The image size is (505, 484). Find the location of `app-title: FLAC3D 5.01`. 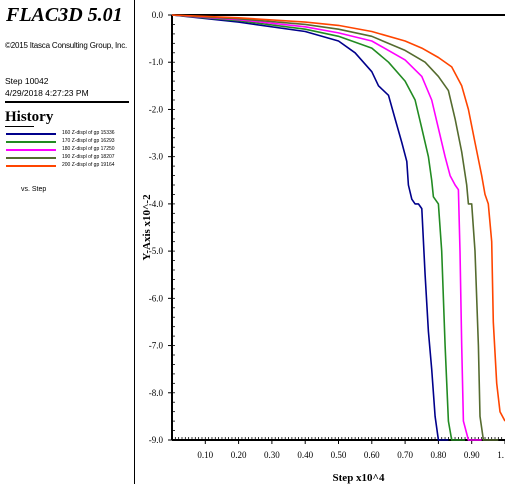

app-title: FLAC3D 5.01 is located at coordinates (64, 15).